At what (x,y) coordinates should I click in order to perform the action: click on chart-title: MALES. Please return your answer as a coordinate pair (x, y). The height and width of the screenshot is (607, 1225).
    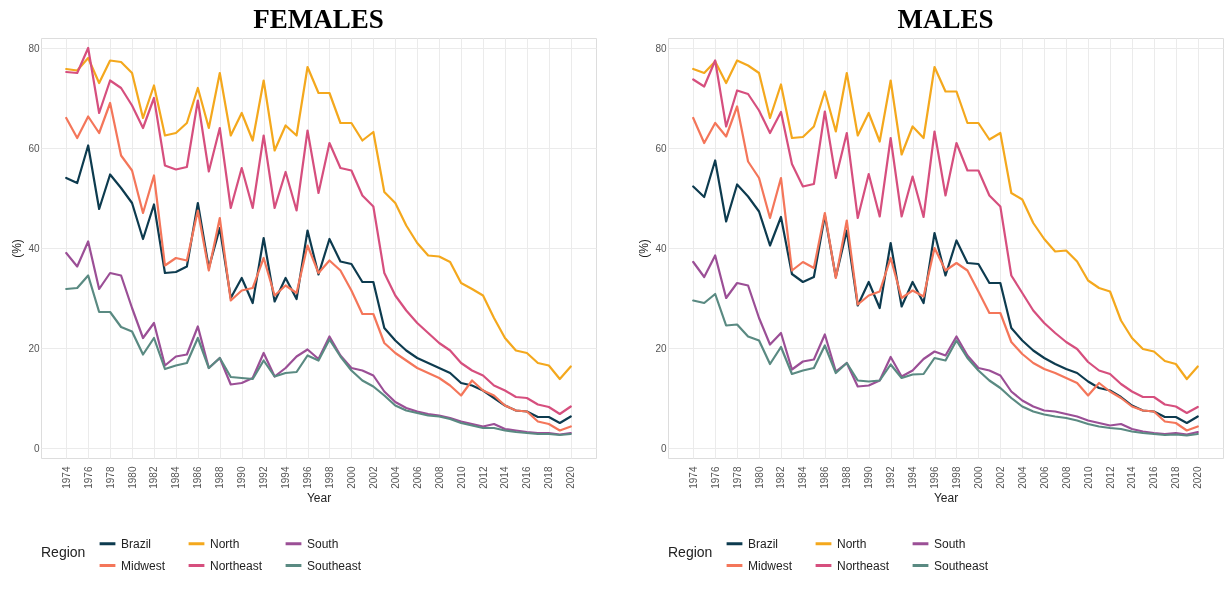
    Looking at the image, I should click on (945, 19).